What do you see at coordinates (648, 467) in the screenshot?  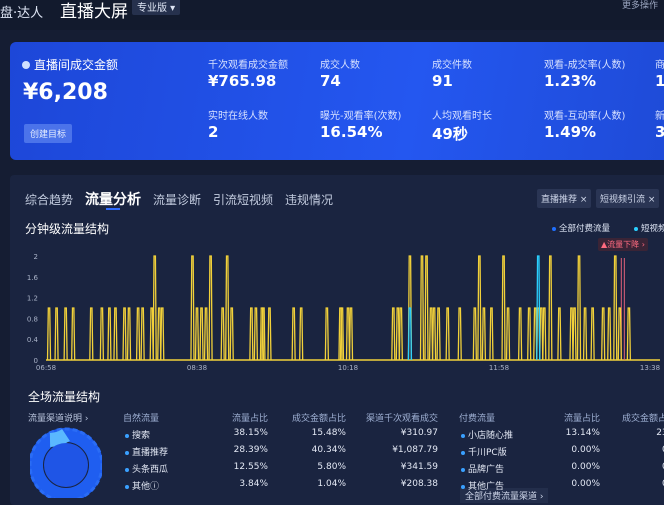 I see `paid-cell: 0.00` at bounding box center [648, 467].